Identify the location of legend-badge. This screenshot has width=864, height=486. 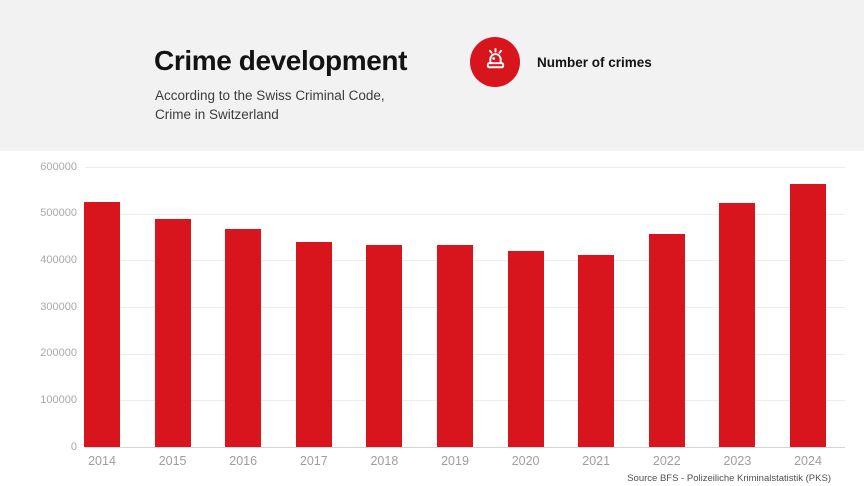
(495, 62).